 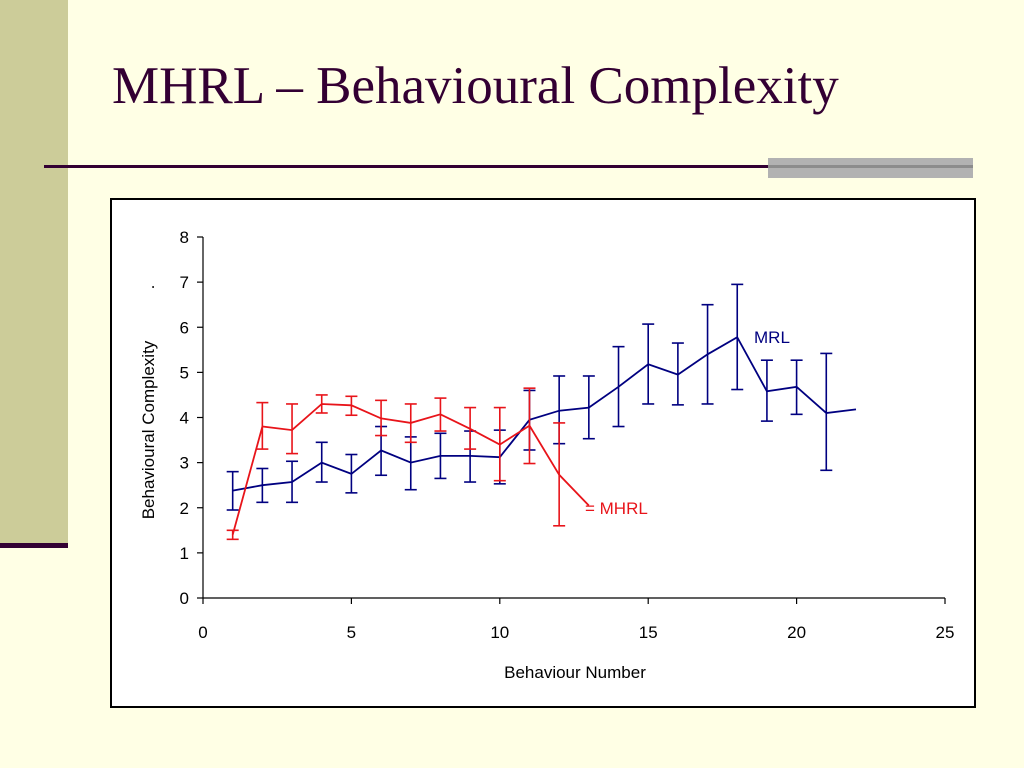 I want to click on slide-title: MHRL – Behavioural Complexity, so click(x=475, y=86).